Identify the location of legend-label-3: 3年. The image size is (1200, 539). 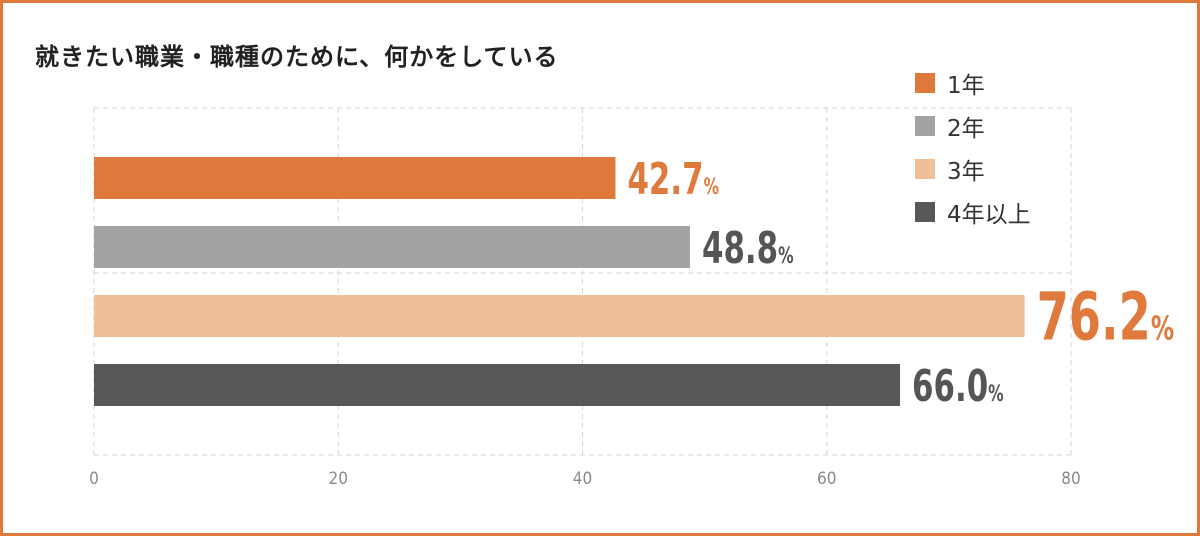
(966, 171).